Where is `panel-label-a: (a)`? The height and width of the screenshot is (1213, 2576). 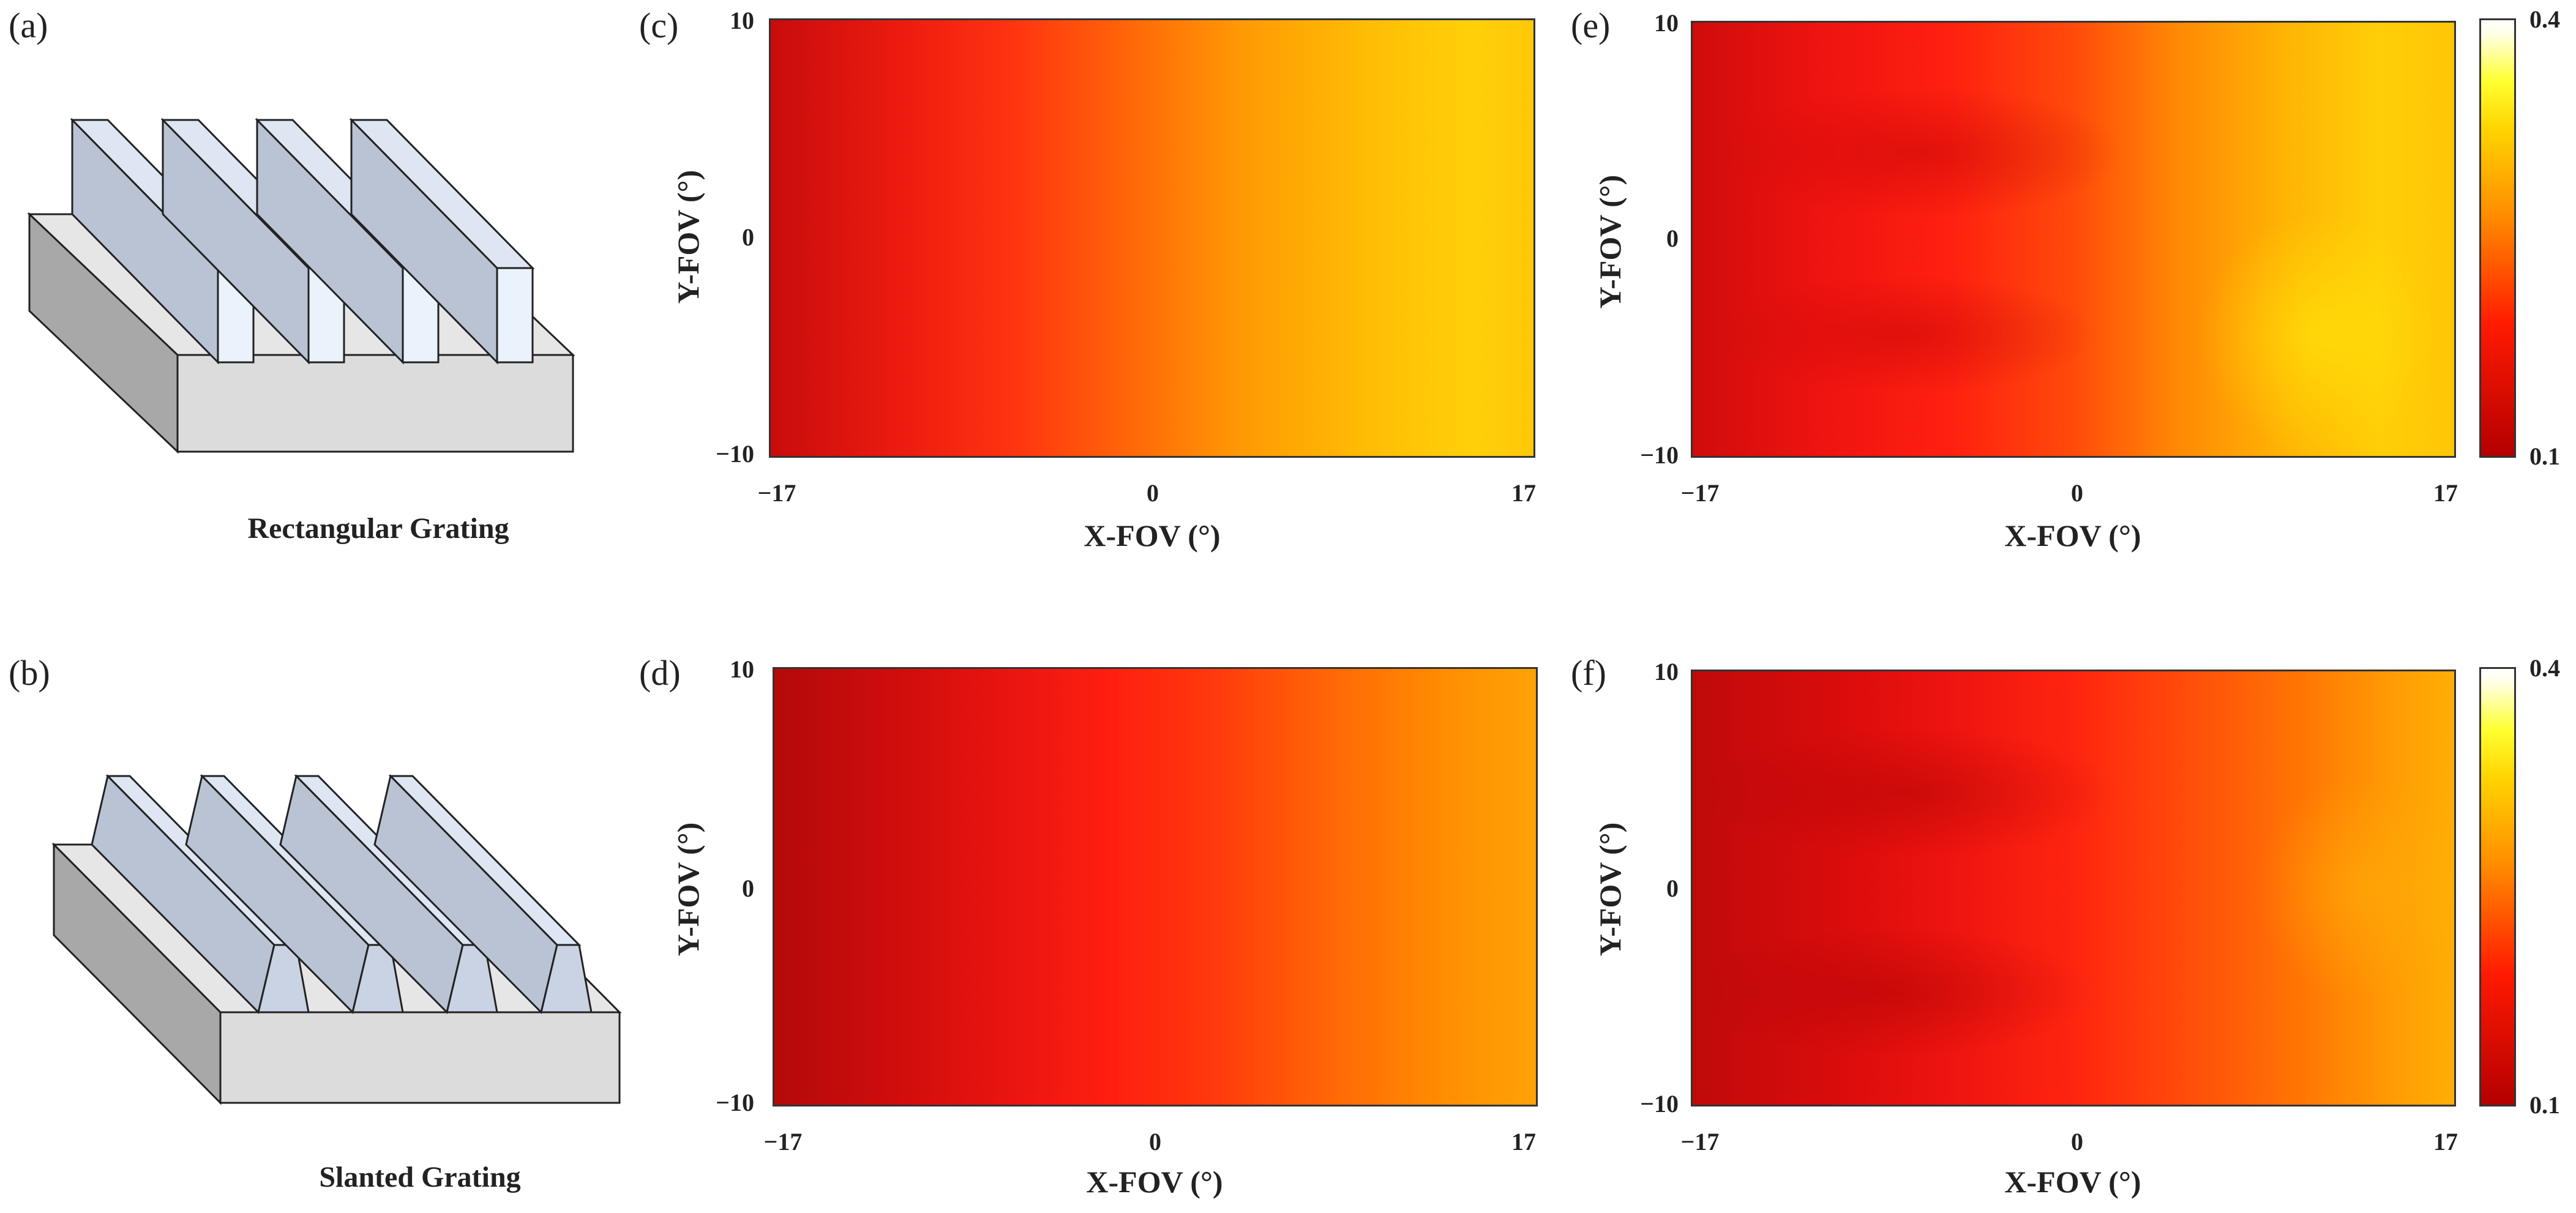 panel-label-a: (a) is located at coordinates (28, 26).